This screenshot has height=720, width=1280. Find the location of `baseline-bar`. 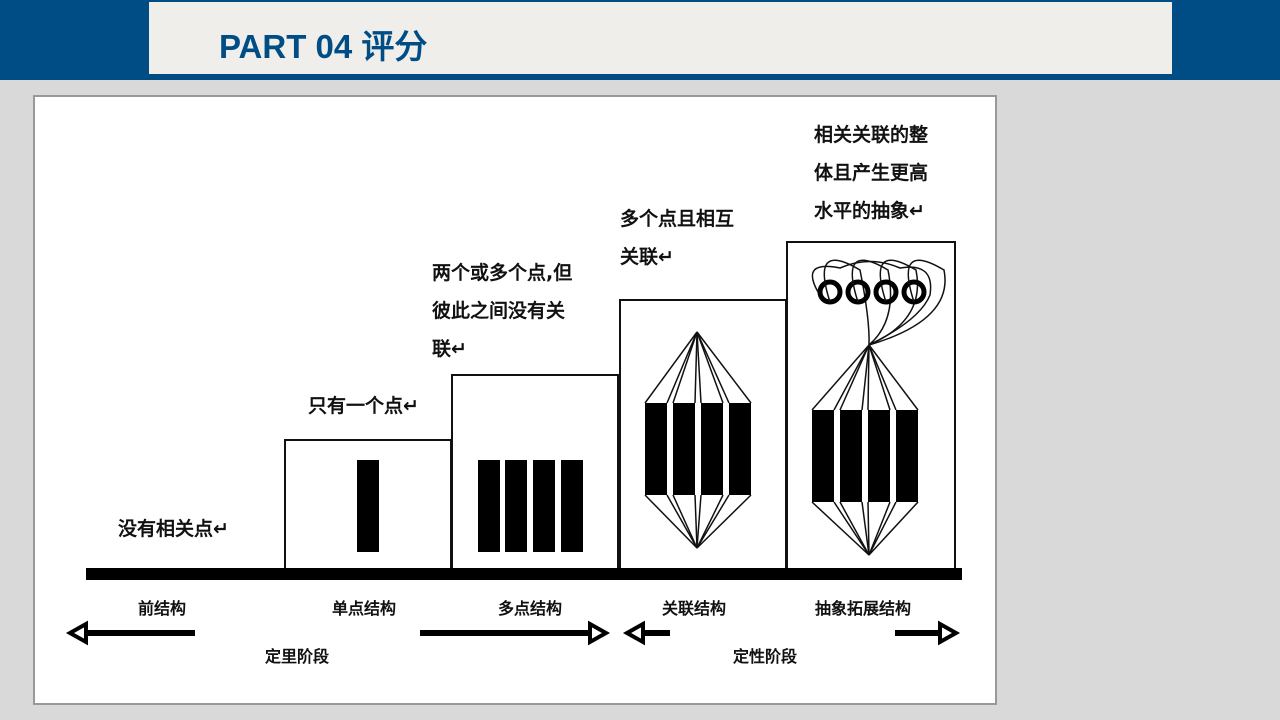

baseline-bar is located at coordinates (524, 574).